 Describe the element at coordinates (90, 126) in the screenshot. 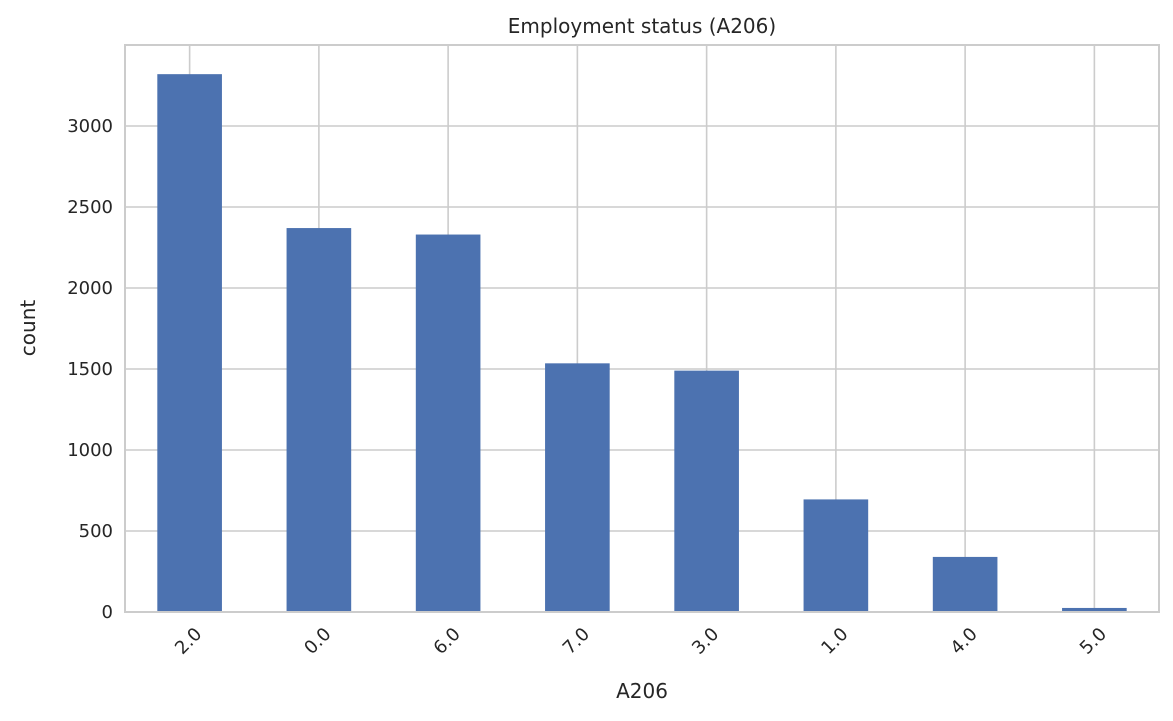

I see `y-tick-label: 3000` at that location.